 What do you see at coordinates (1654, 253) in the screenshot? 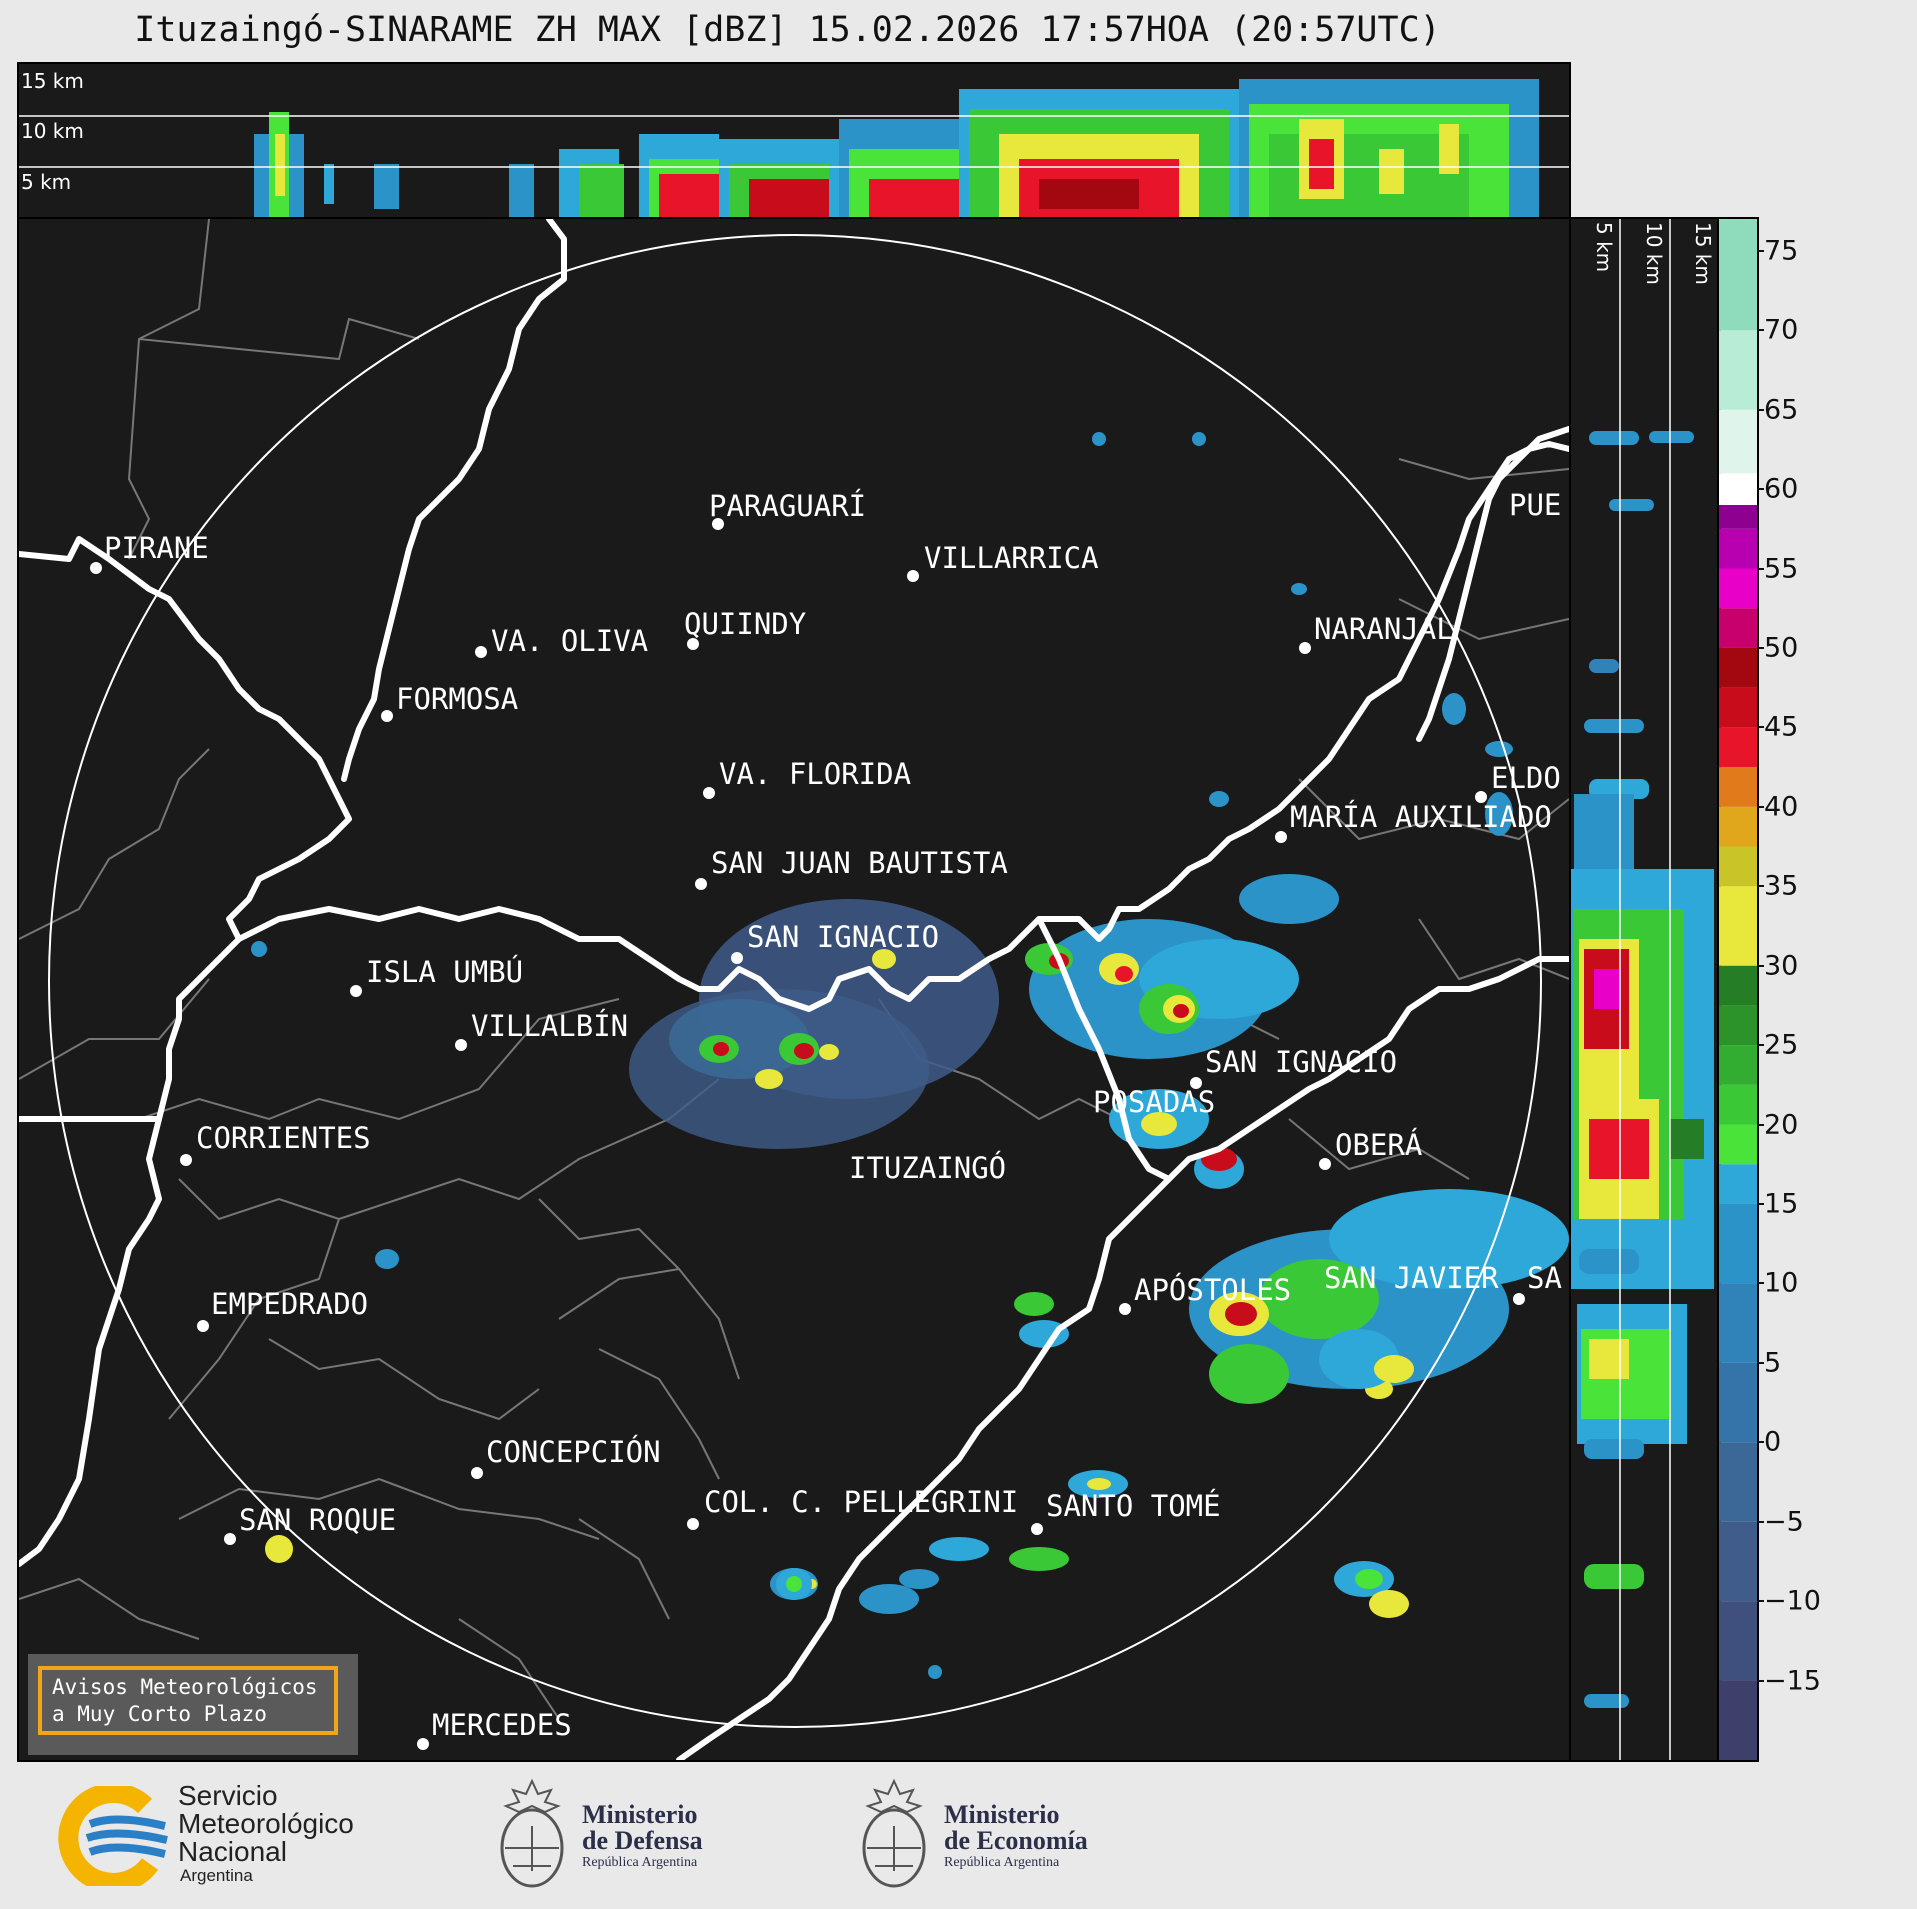
I see `side-strip-label-10km: 10 km` at bounding box center [1654, 253].